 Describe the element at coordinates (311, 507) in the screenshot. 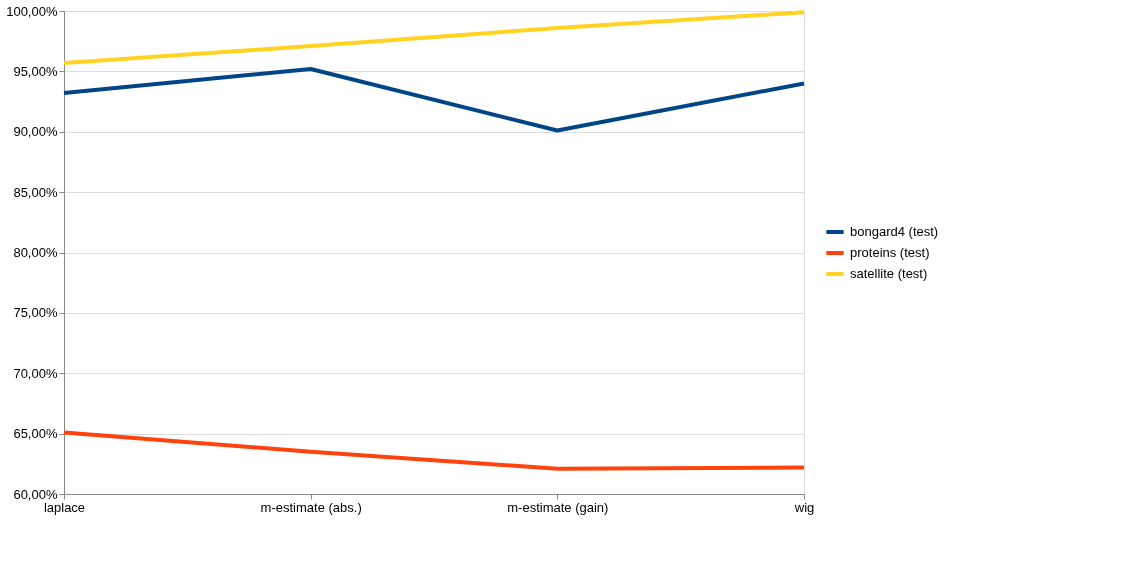

I see `x-tick-label: m-estimate (abs.)` at that location.